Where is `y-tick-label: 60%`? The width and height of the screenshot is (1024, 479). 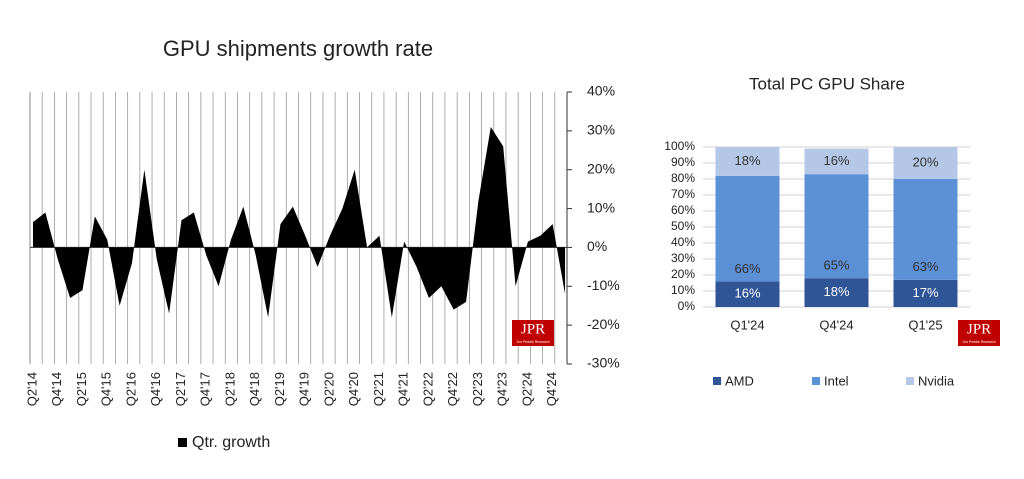
y-tick-label: 60% is located at coordinates (683, 210).